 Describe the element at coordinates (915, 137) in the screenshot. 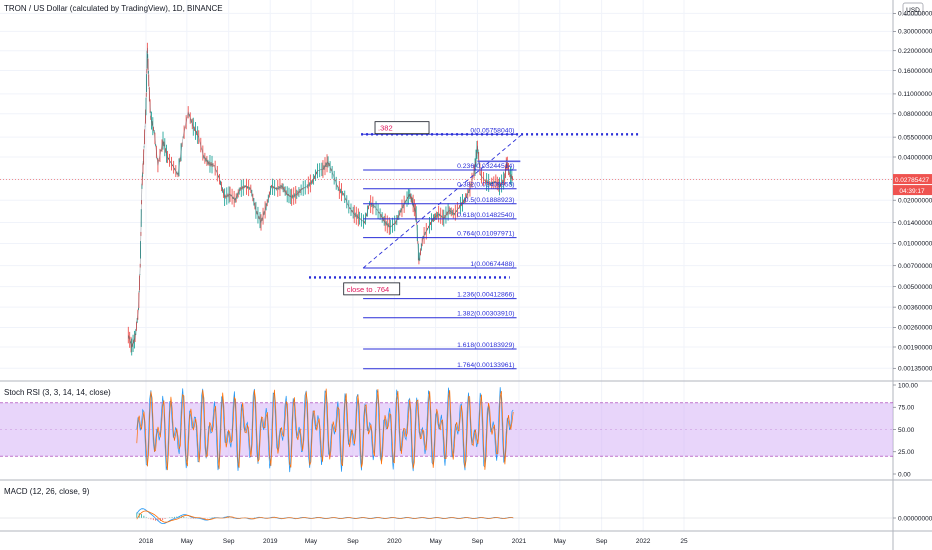

I see `price-tick-label: 0.05500000` at that location.